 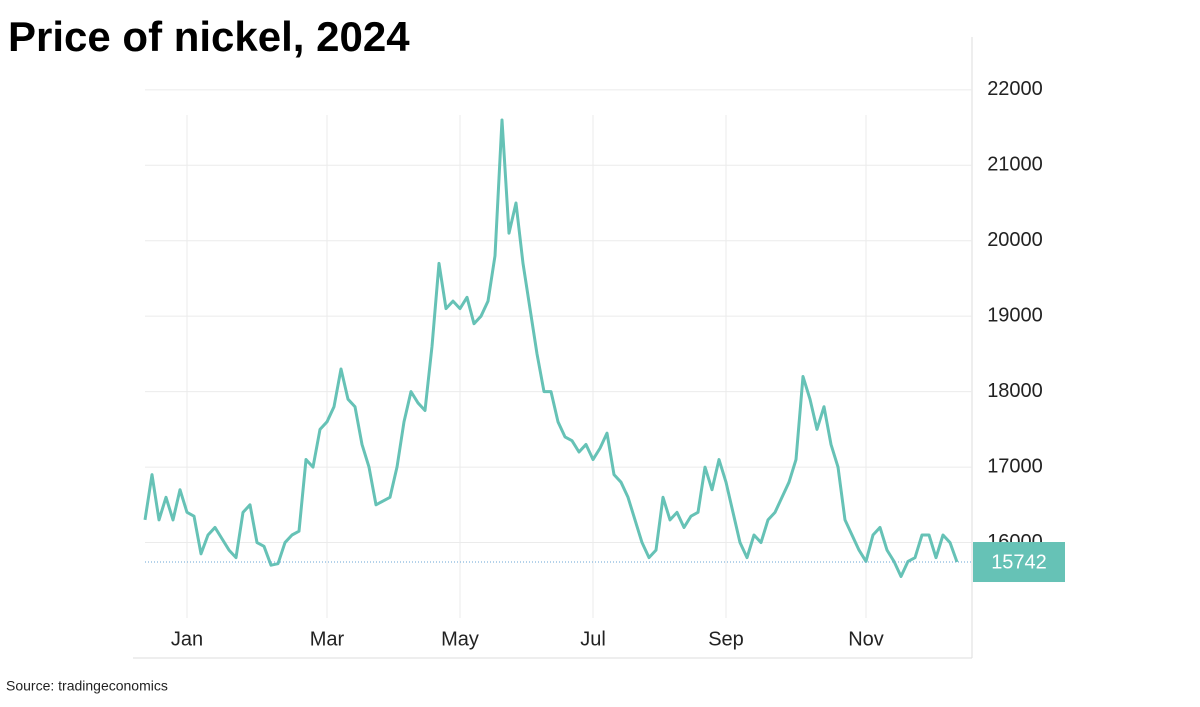 What do you see at coordinates (726, 639) in the screenshot?
I see `x-tick-label: Sep` at bounding box center [726, 639].